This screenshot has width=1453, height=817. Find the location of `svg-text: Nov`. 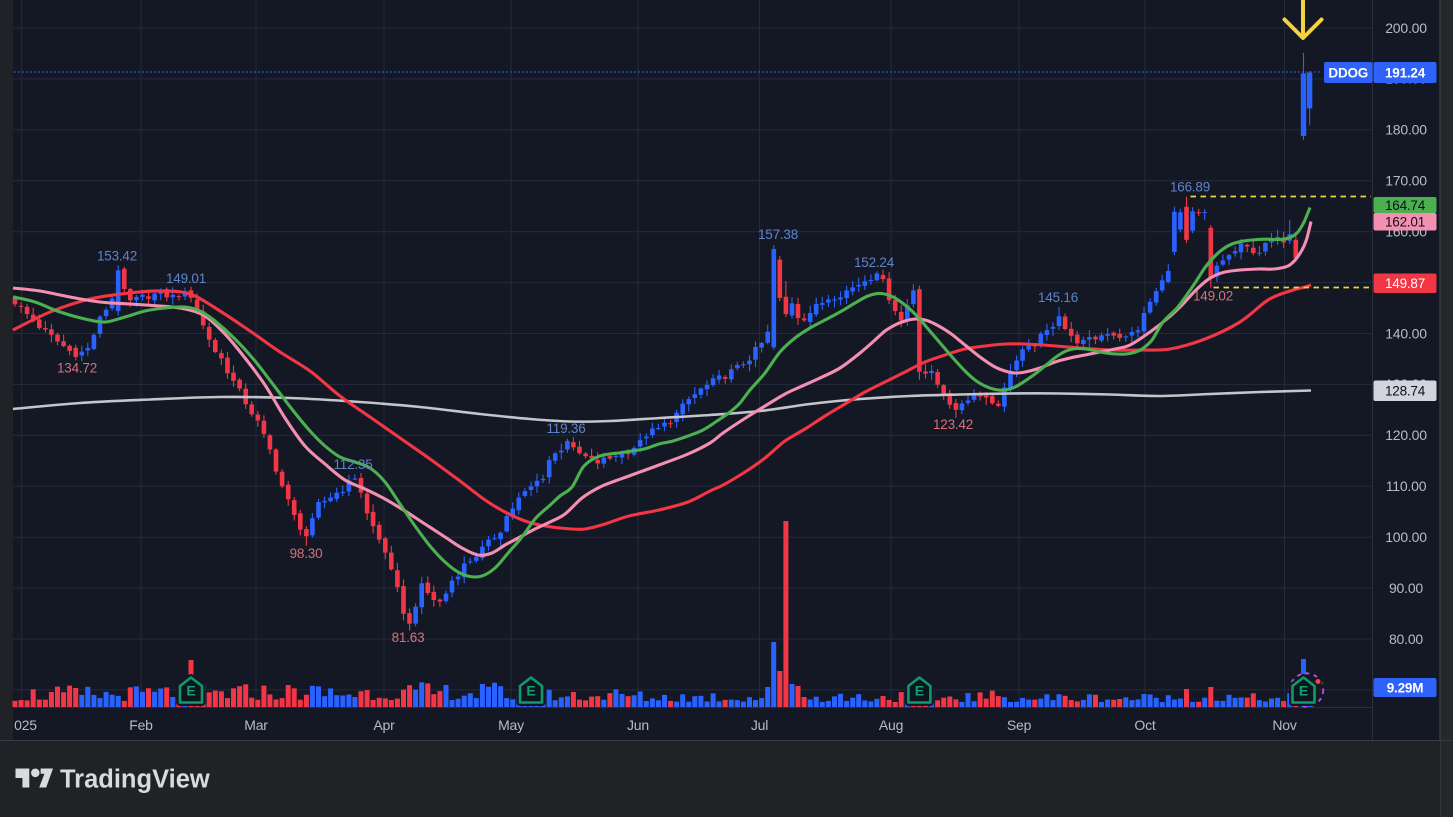

svg-text: Nov is located at coordinates (1284, 725).